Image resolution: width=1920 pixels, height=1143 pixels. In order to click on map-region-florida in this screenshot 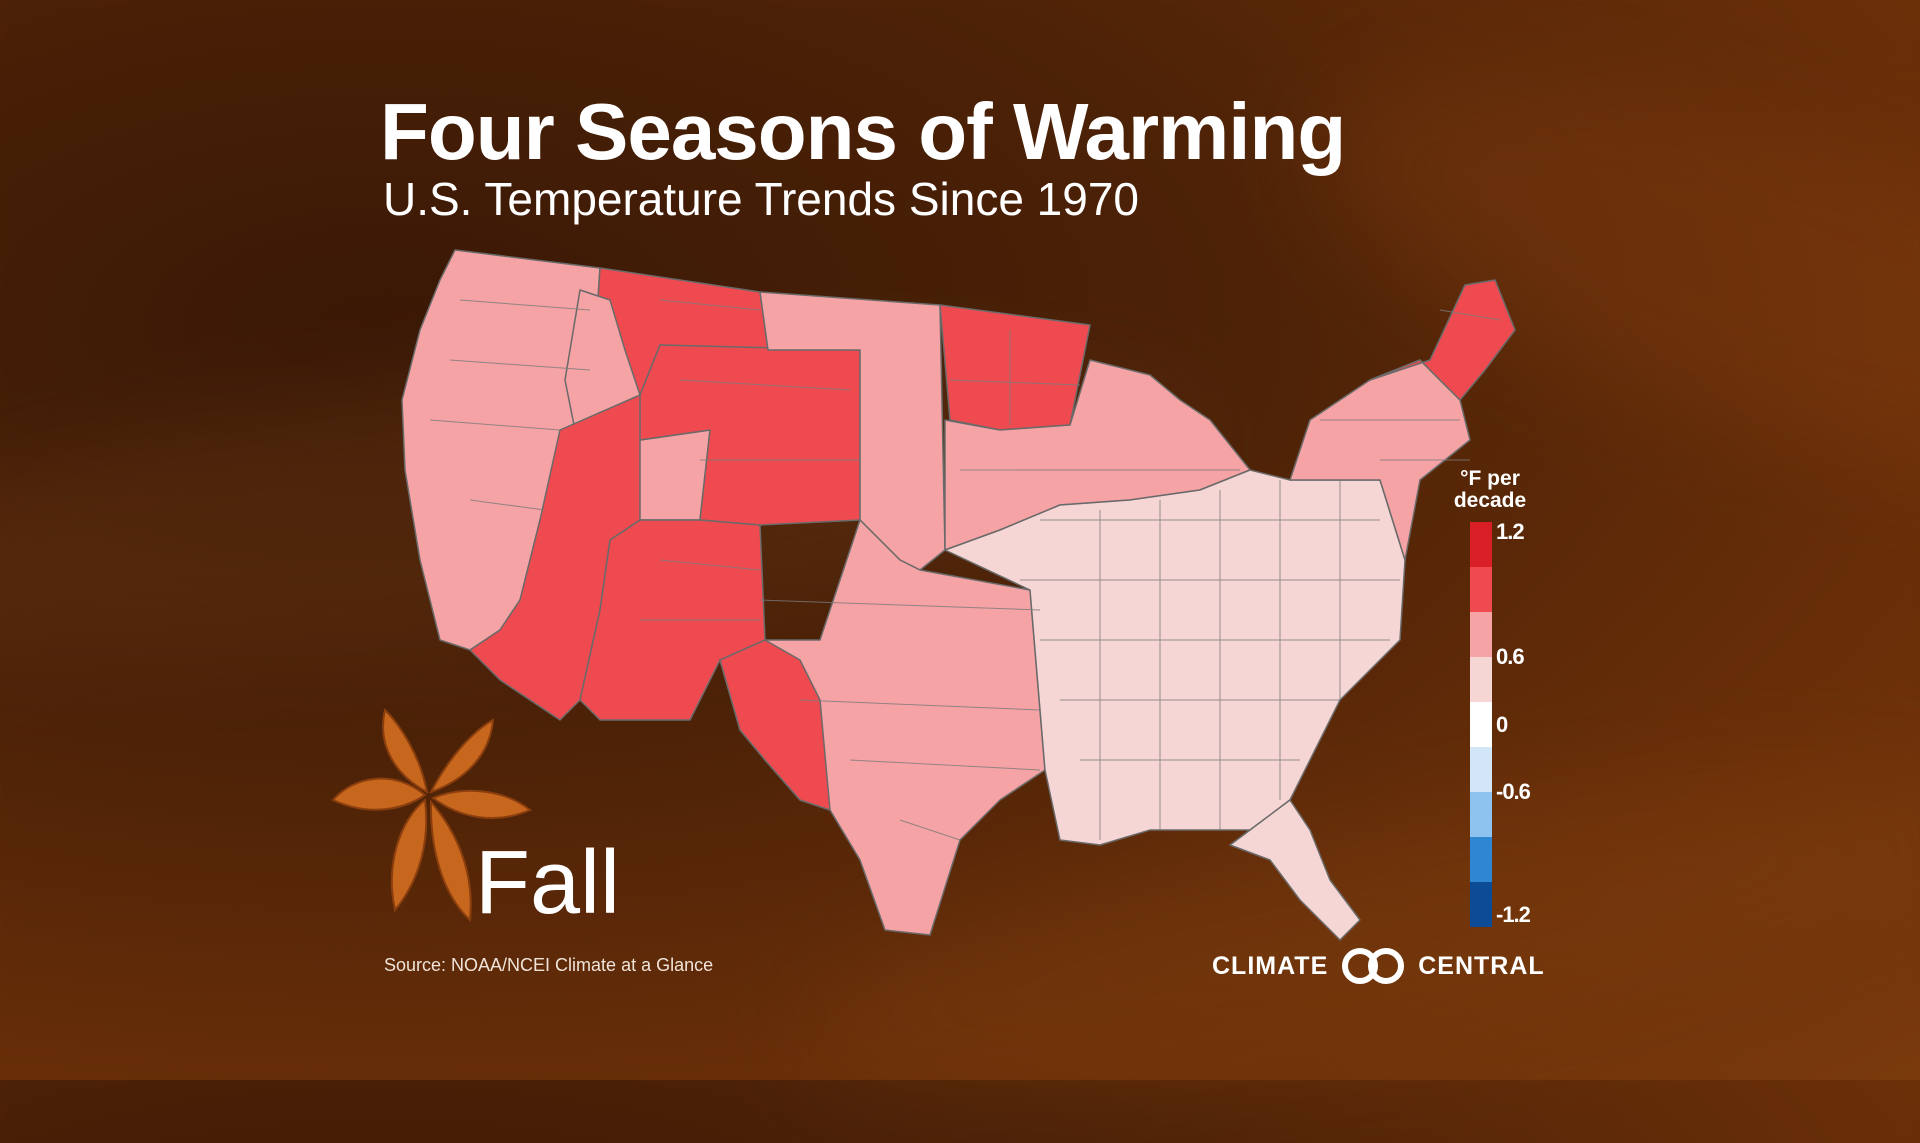, I will do `click(1295, 870)`.